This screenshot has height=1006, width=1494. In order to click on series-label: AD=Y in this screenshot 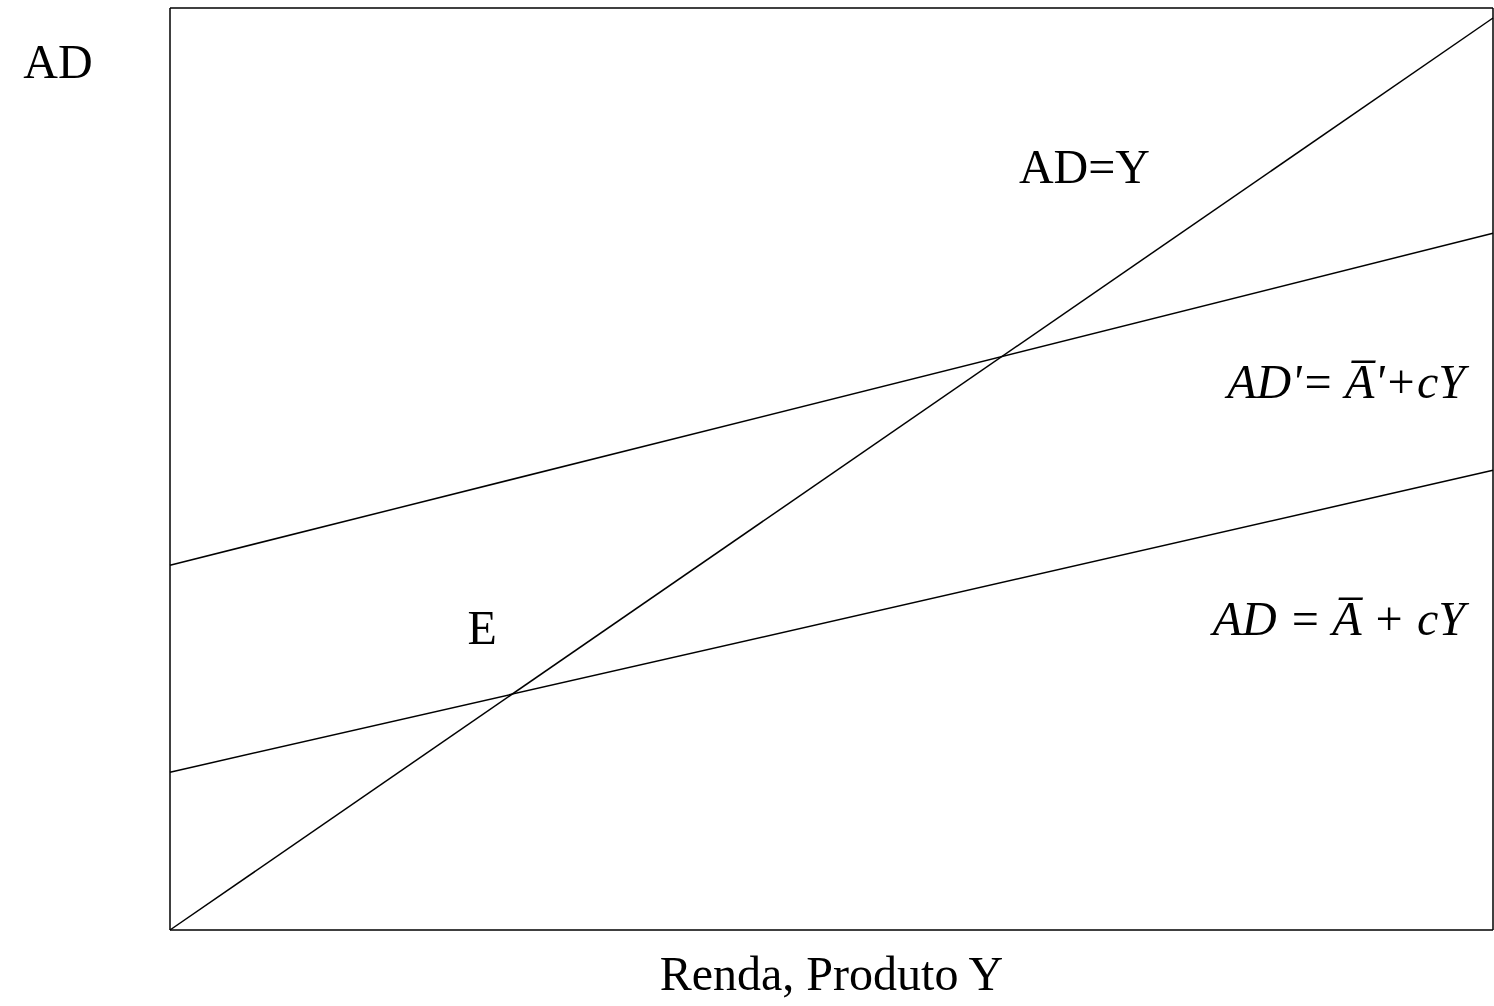, I will do `click(1084, 166)`.